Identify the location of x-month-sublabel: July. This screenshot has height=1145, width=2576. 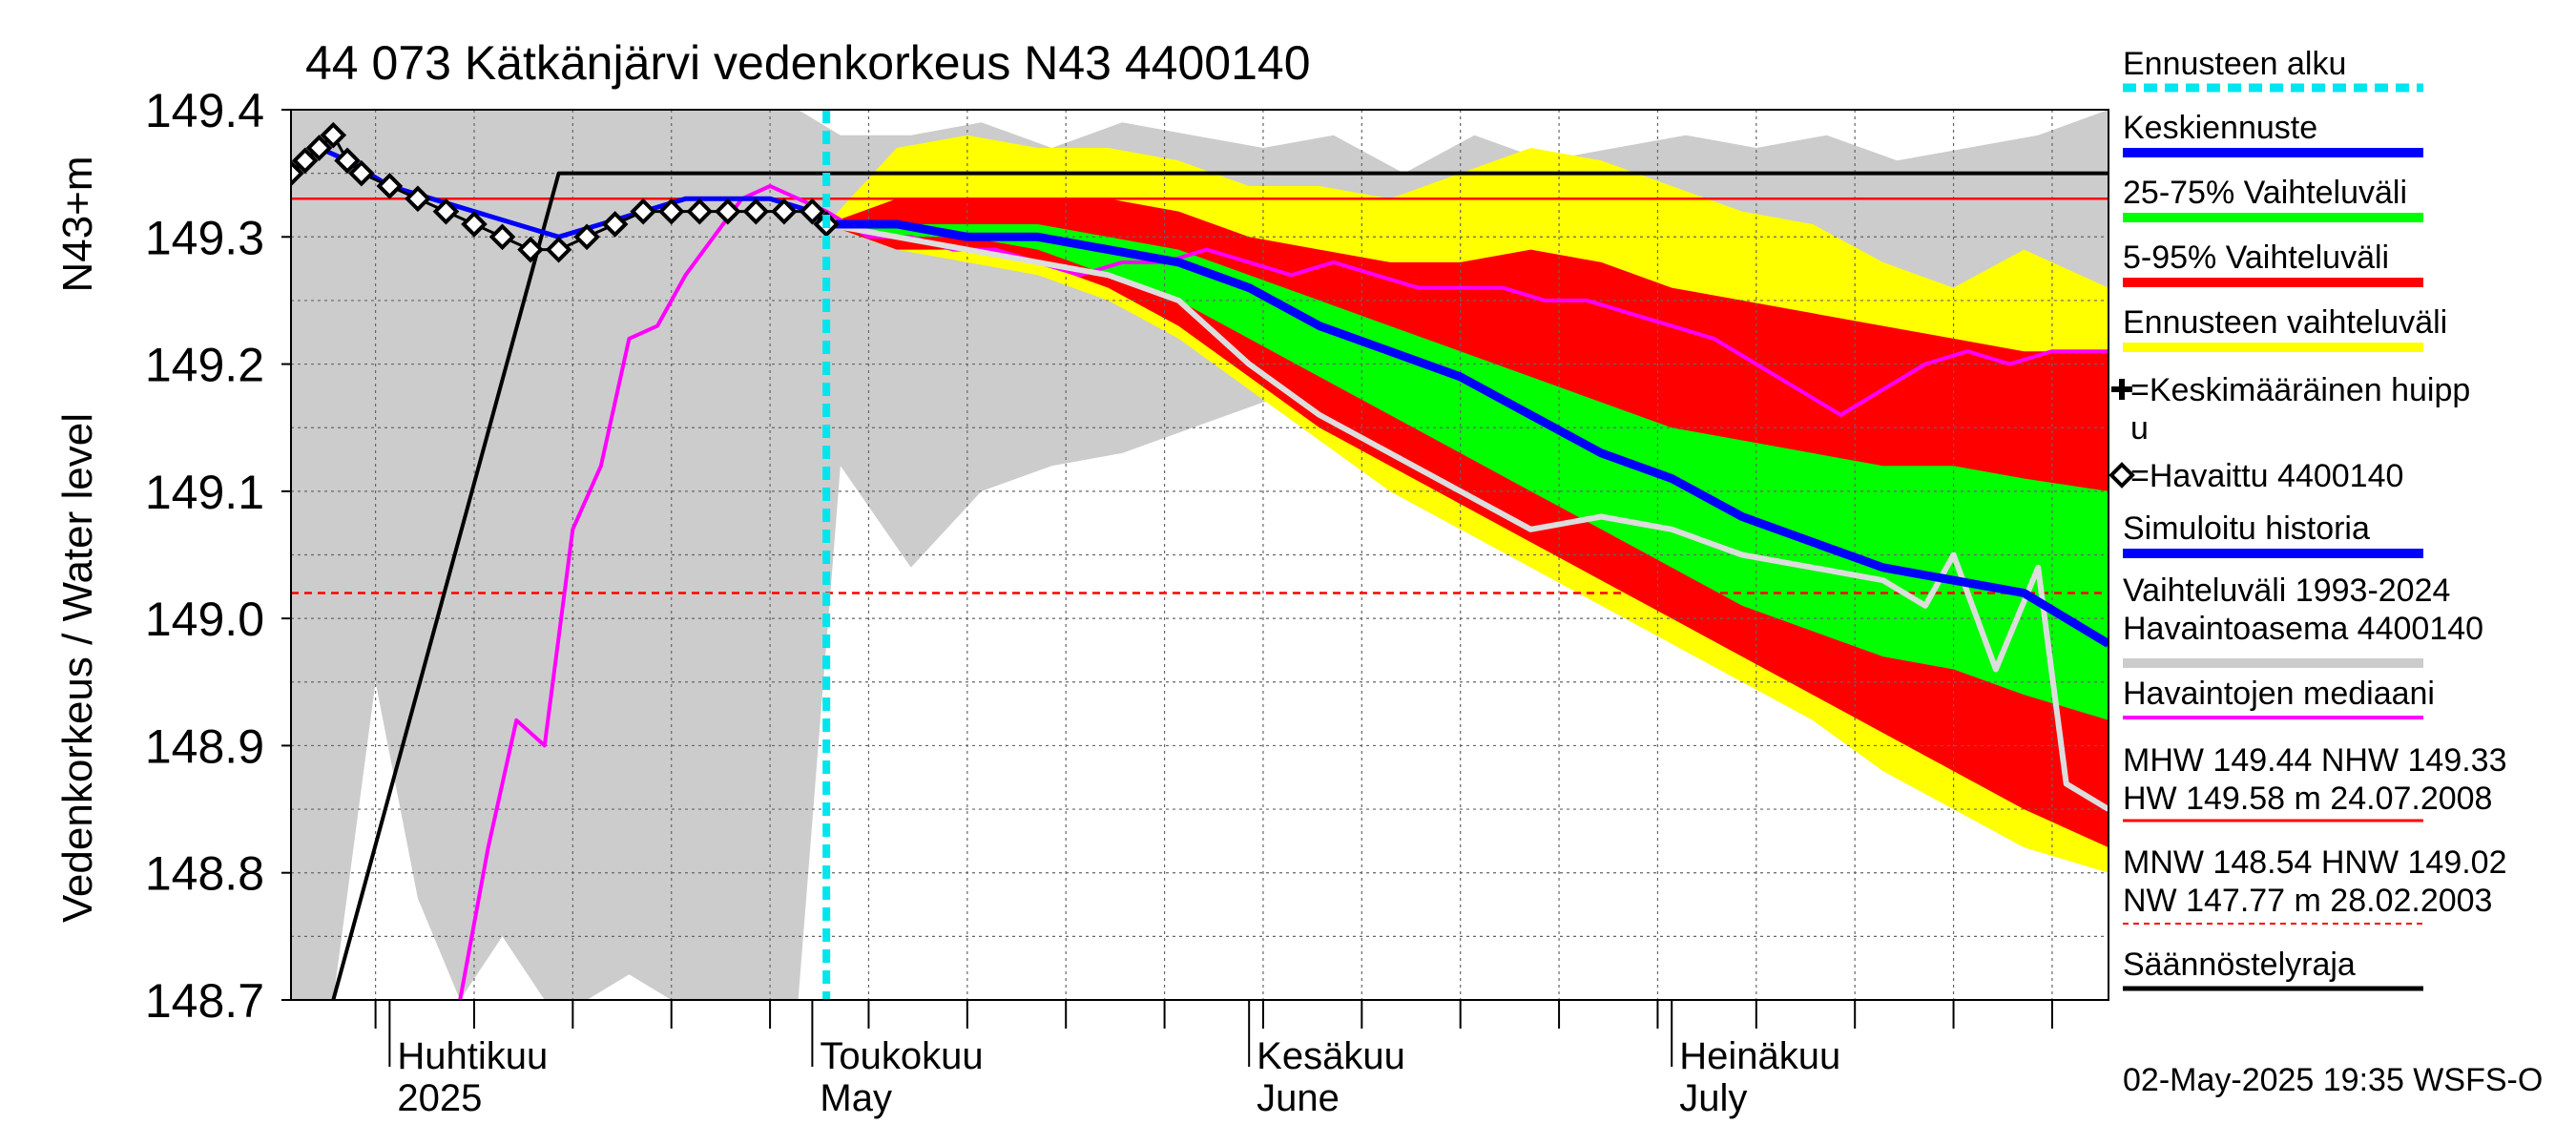
(1713, 1098).